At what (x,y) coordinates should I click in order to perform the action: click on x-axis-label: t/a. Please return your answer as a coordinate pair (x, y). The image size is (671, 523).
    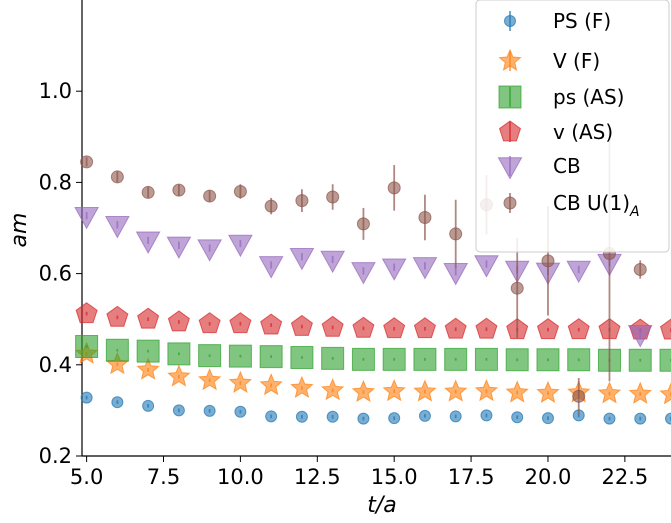
    Looking at the image, I should click on (382, 505).